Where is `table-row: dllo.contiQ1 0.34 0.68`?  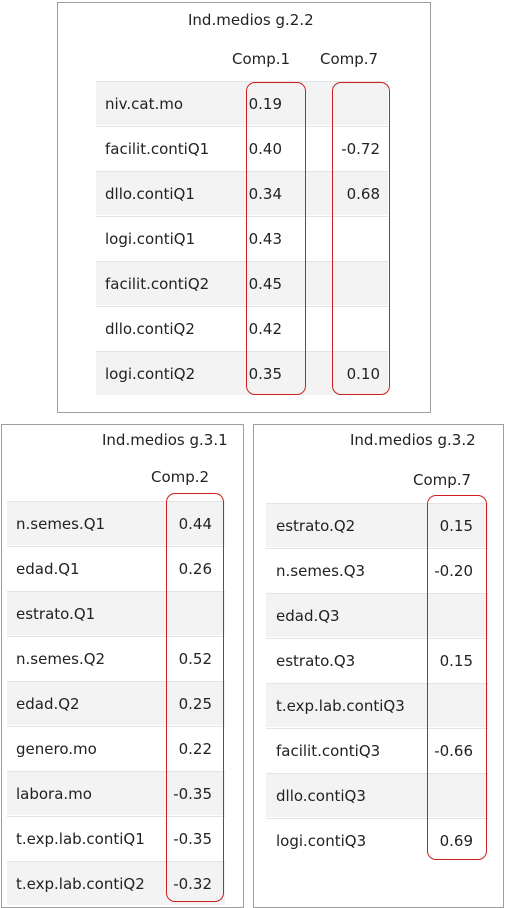
table-row: dllo.contiQ1 0.34 0.68 is located at coordinates (242, 193).